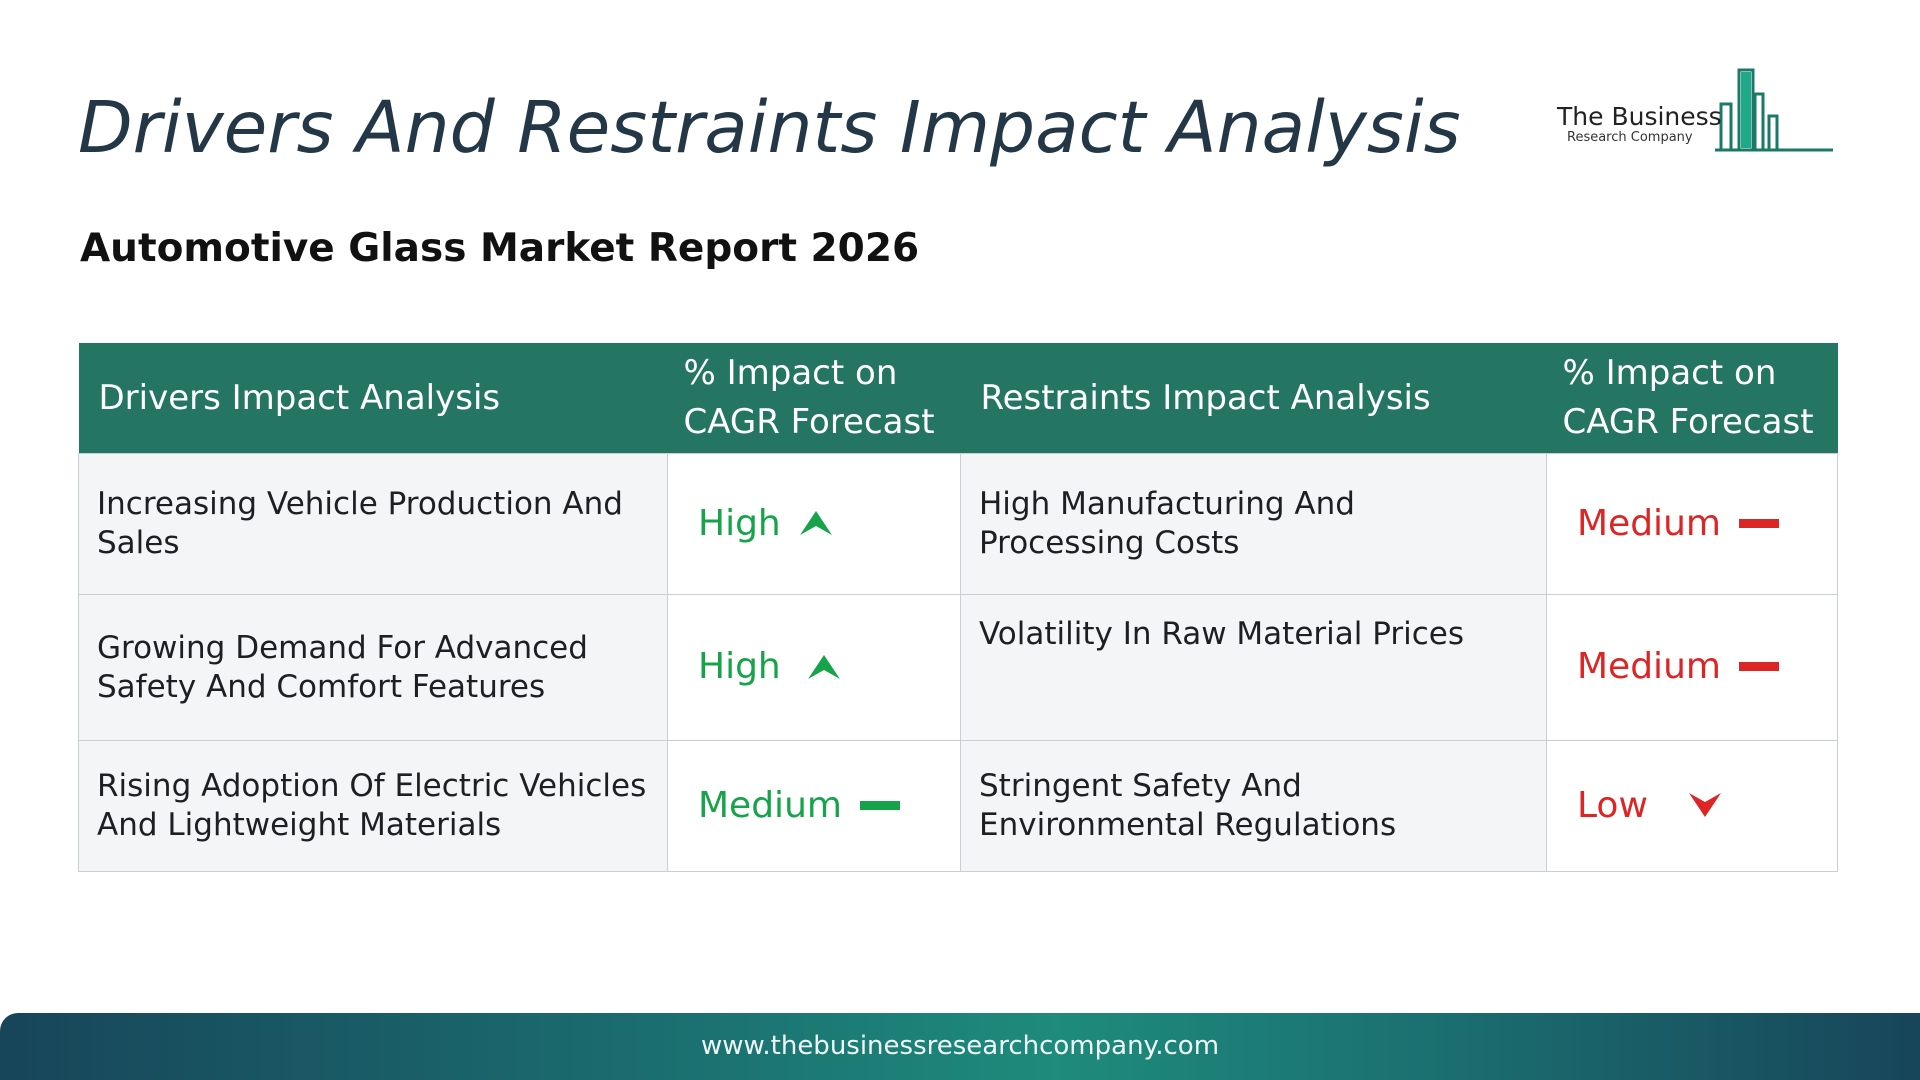 The width and height of the screenshot is (1920, 1080). What do you see at coordinates (373, 524) in the screenshot?
I see `driver-cell: Increasing Vehicle Production And Sales` at bounding box center [373, 524].